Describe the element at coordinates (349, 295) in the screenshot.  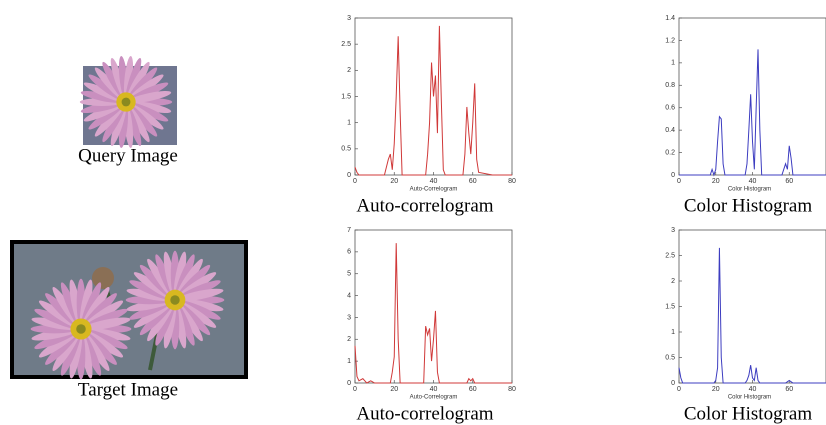
I see `y-tick-label: 4` at that location.